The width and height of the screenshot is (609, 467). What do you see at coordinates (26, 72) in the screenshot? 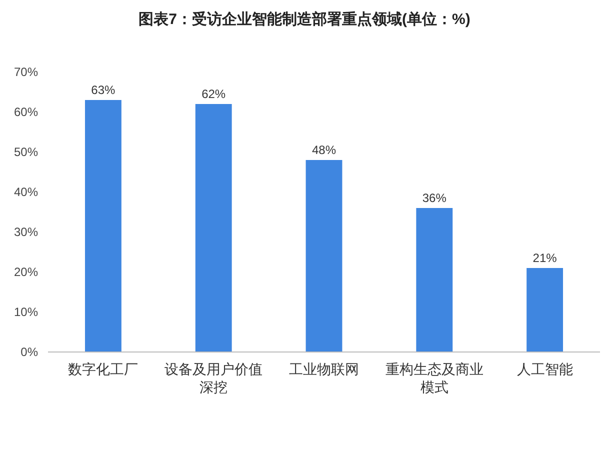
I see `y-tick-label: 70%` at bounding box center [26, 72].